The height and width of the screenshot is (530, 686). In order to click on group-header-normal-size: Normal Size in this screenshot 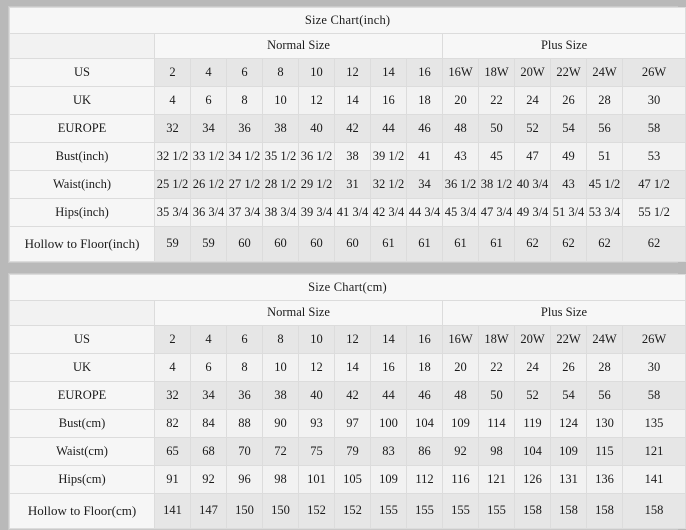, I will do `click(298, 313)`.